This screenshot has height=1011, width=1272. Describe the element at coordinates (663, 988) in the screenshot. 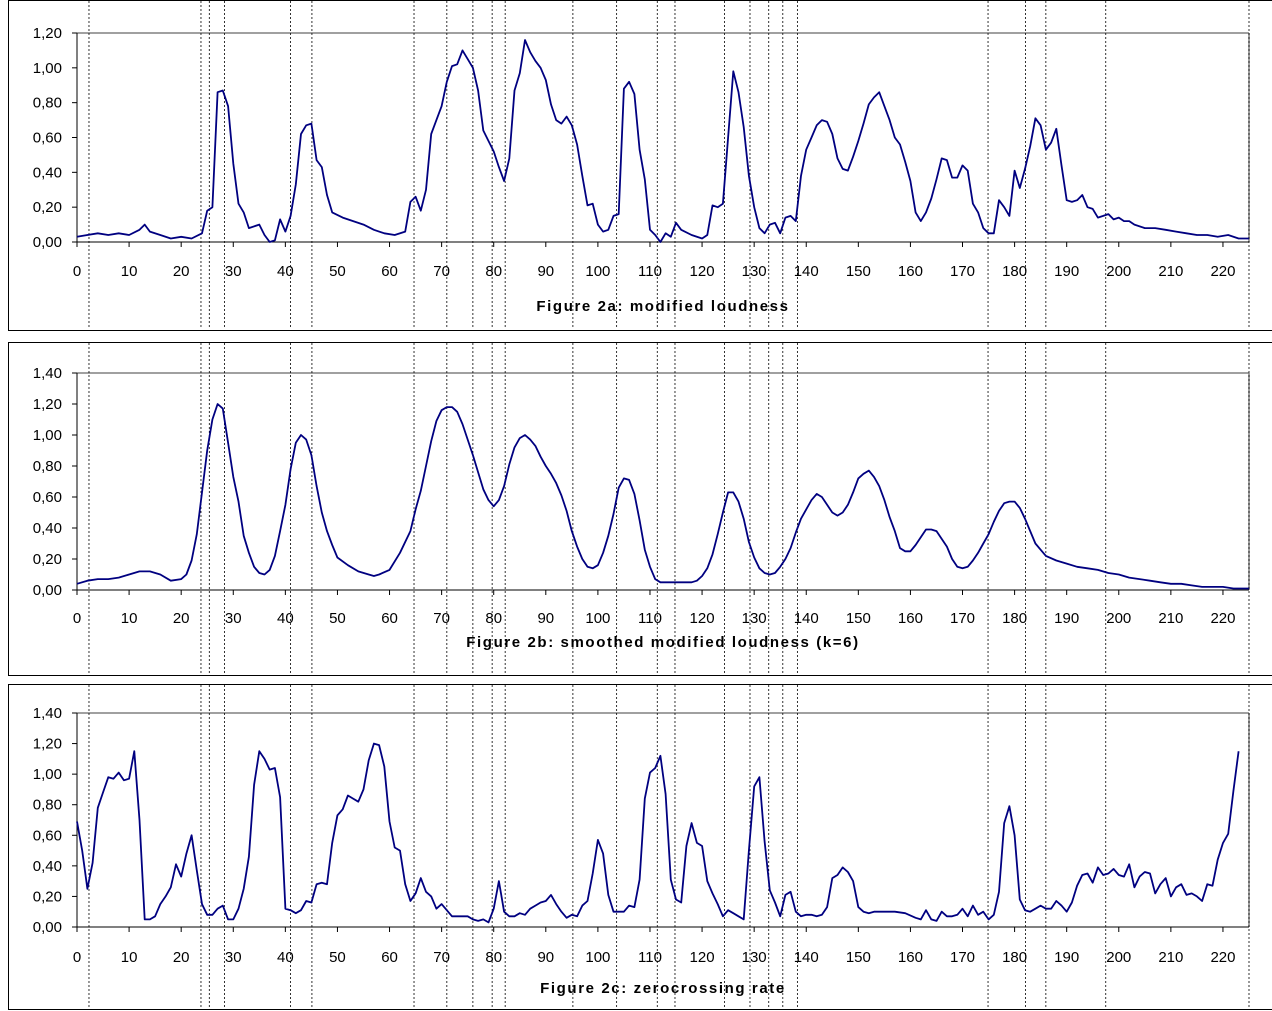

I see `figure-caption: Figure 2c: zerocrossing rate` at that location.